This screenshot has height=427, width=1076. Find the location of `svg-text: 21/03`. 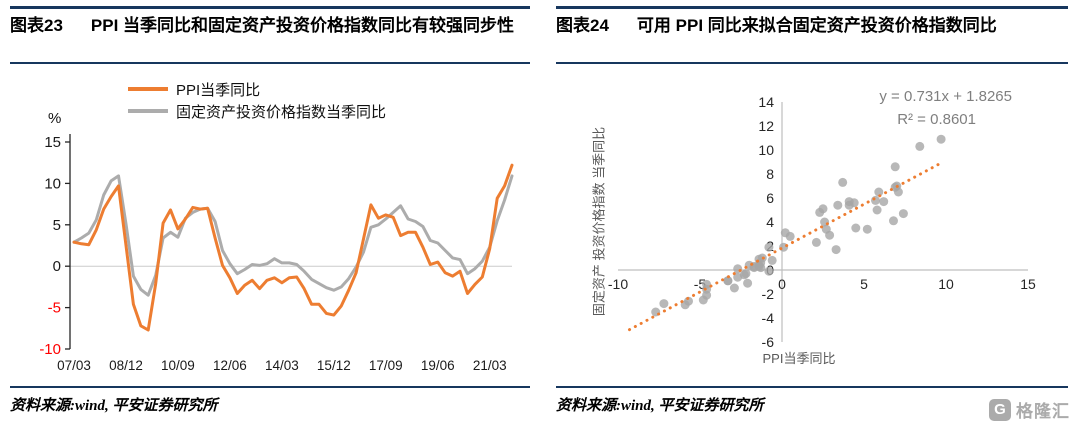

svg-text: 21/03 is located at coordinates (490, 365).